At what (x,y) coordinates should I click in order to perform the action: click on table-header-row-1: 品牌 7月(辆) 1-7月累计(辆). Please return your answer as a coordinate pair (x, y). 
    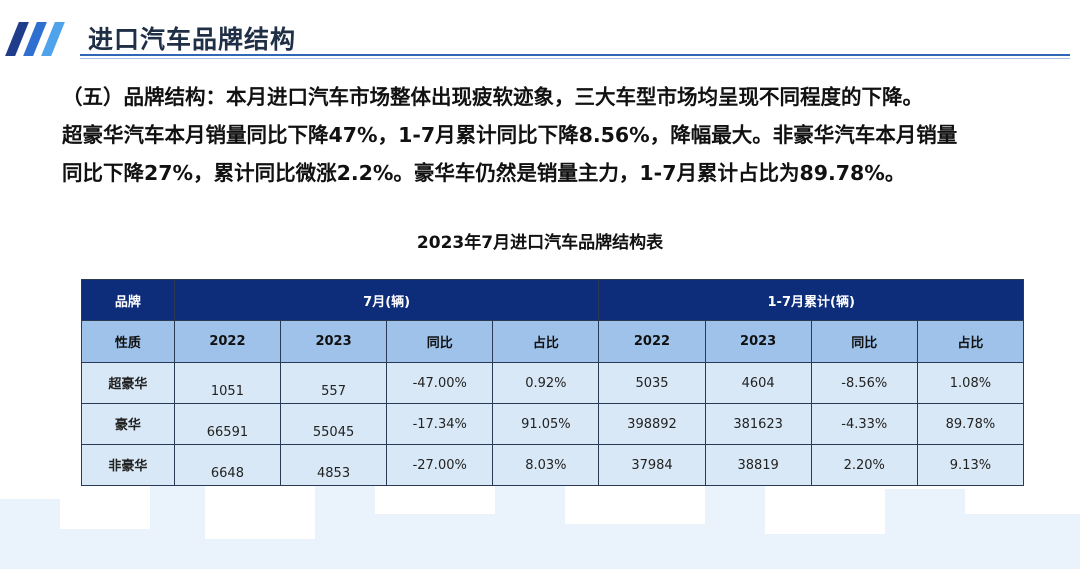
    Looking at the image, I should click on (552, 300).